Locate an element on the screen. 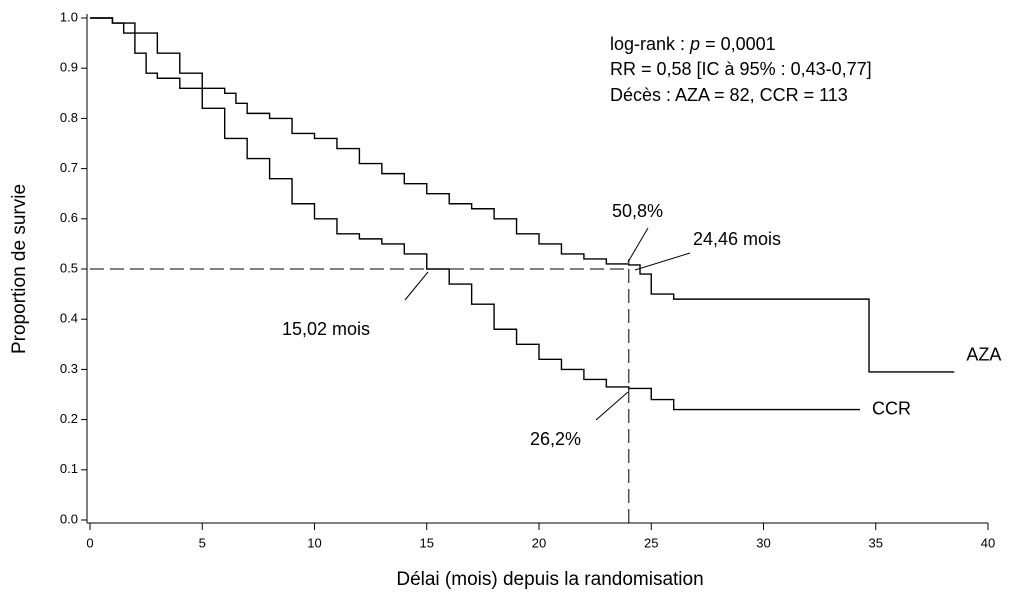 Image resolution: width=1013 pixels, height=593 pixels. y-tick-label: 0.1 is located at coordinates (69, 468).